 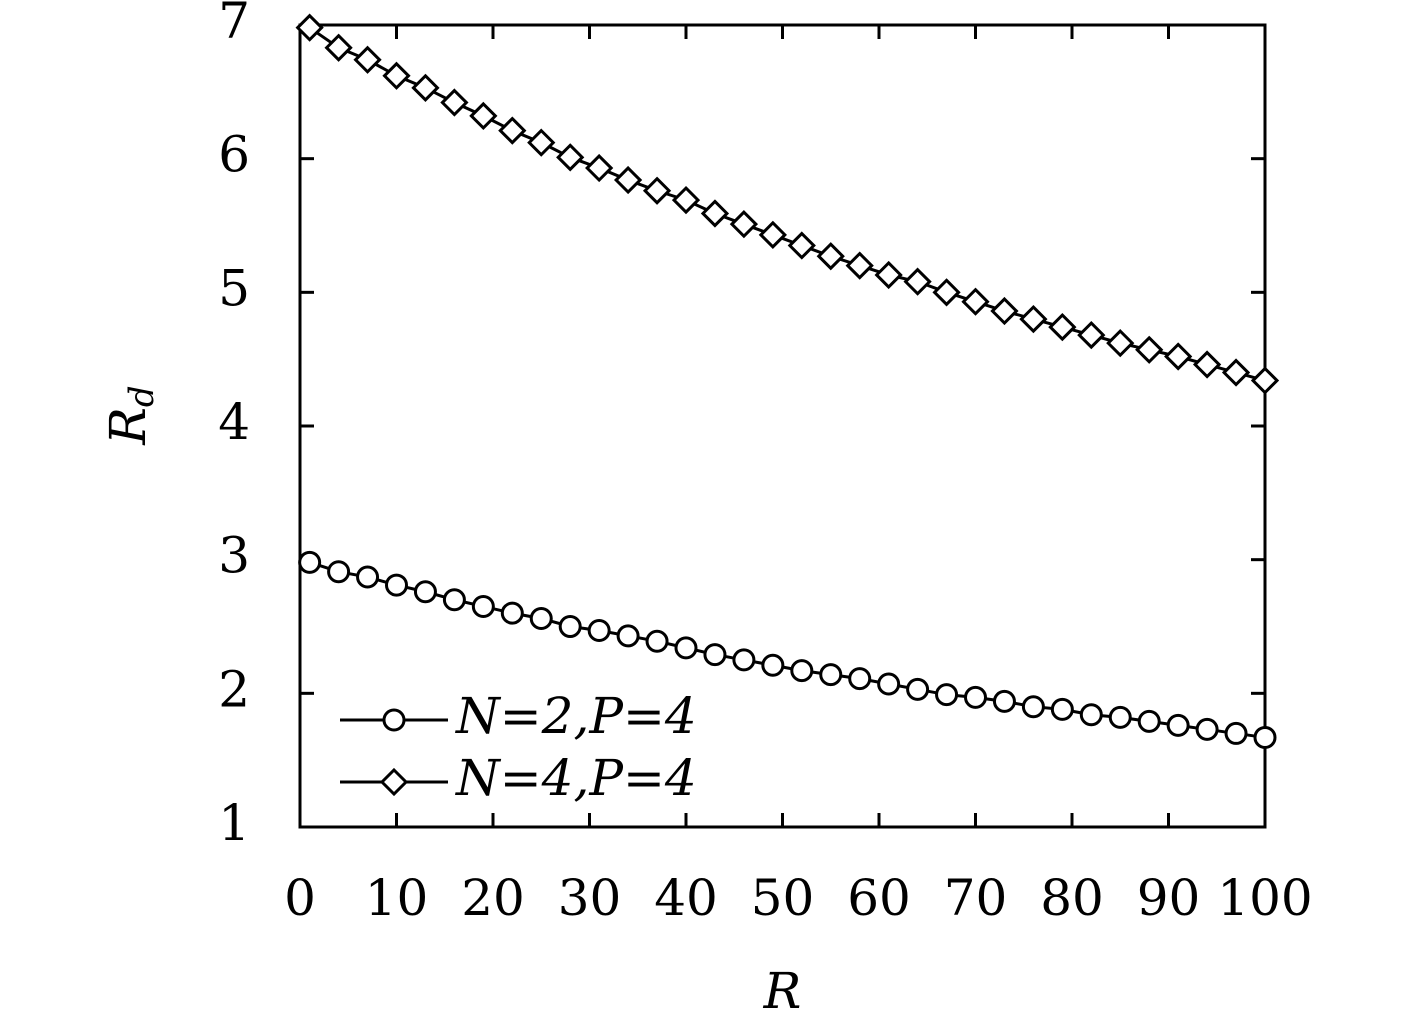 What do you see at coordinates (787, 649) in the screenshot?
I see `series-line` at bounding box center [787, 649].